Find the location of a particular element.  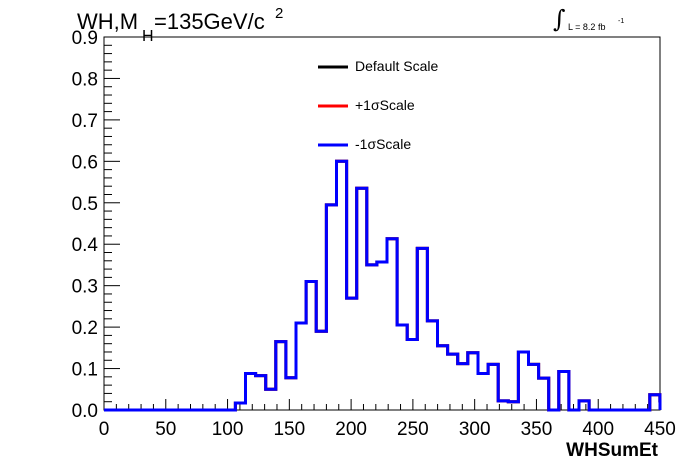

title-subscript: H is located at coordinates (148, 36).